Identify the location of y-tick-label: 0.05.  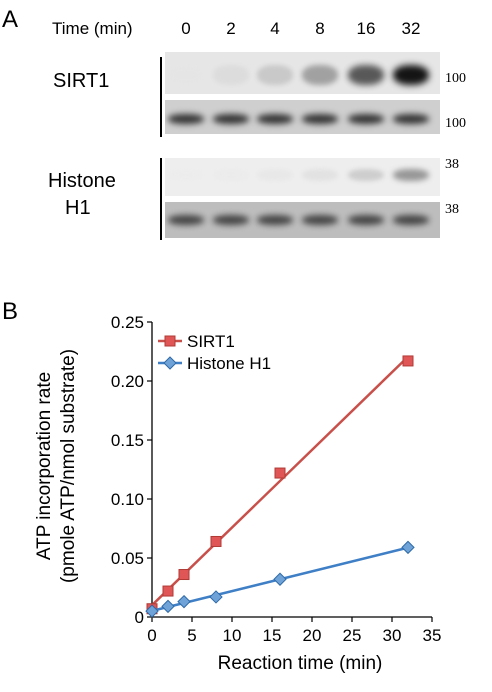
(127, 558).